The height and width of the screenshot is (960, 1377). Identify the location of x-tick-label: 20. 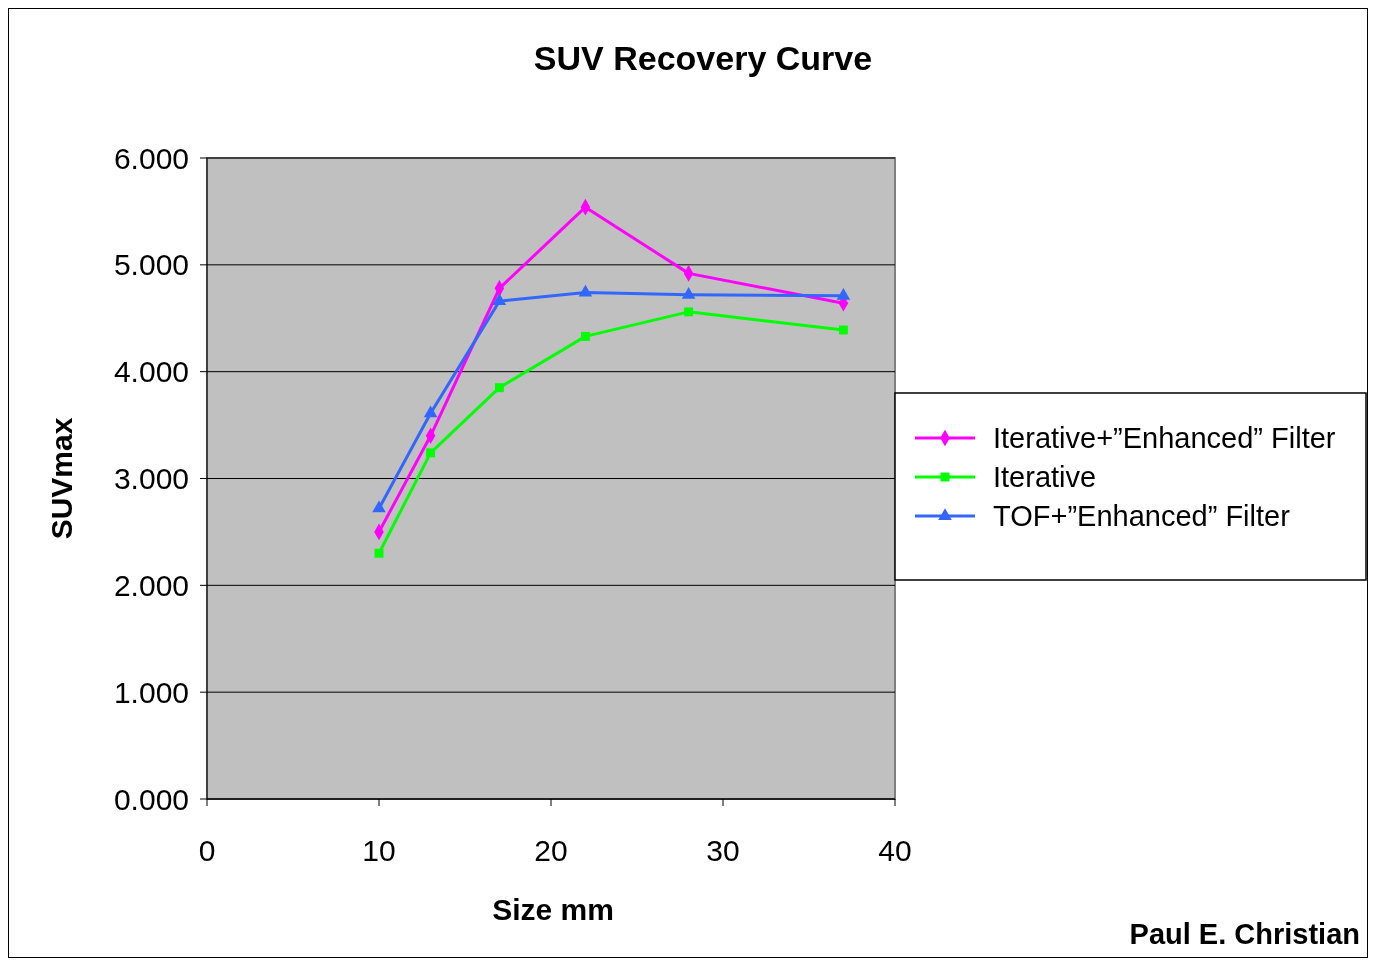
(551, 850).